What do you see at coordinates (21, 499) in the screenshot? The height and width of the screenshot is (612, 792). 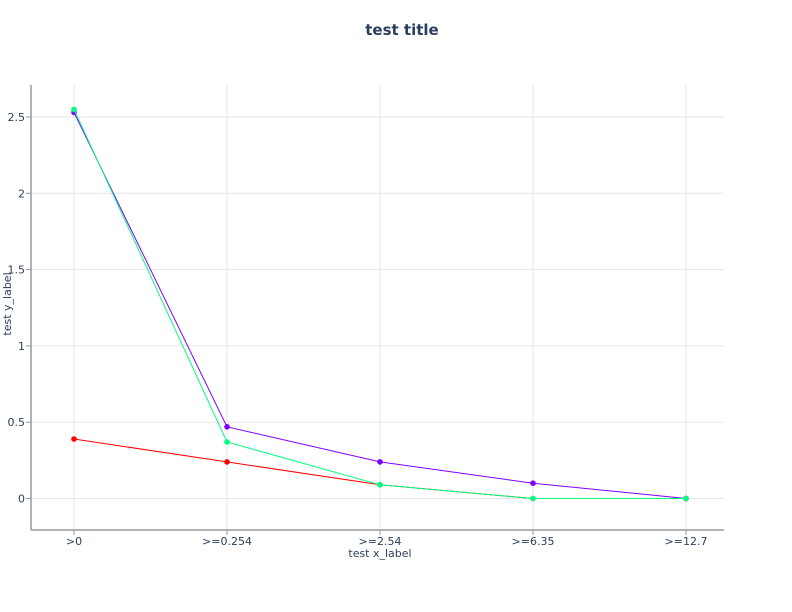 I see `y-tick-label: 0` at bounding box center [21, 499].